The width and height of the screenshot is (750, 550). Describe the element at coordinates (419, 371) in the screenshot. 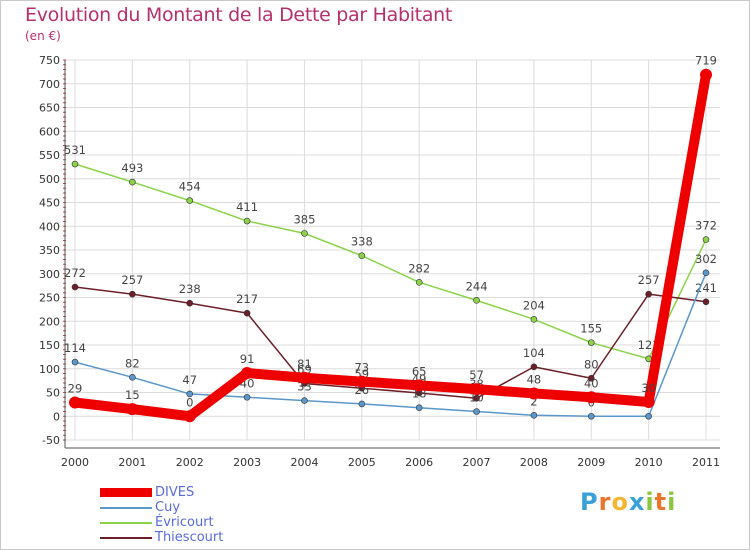

I see `data-label: 65` at that location.